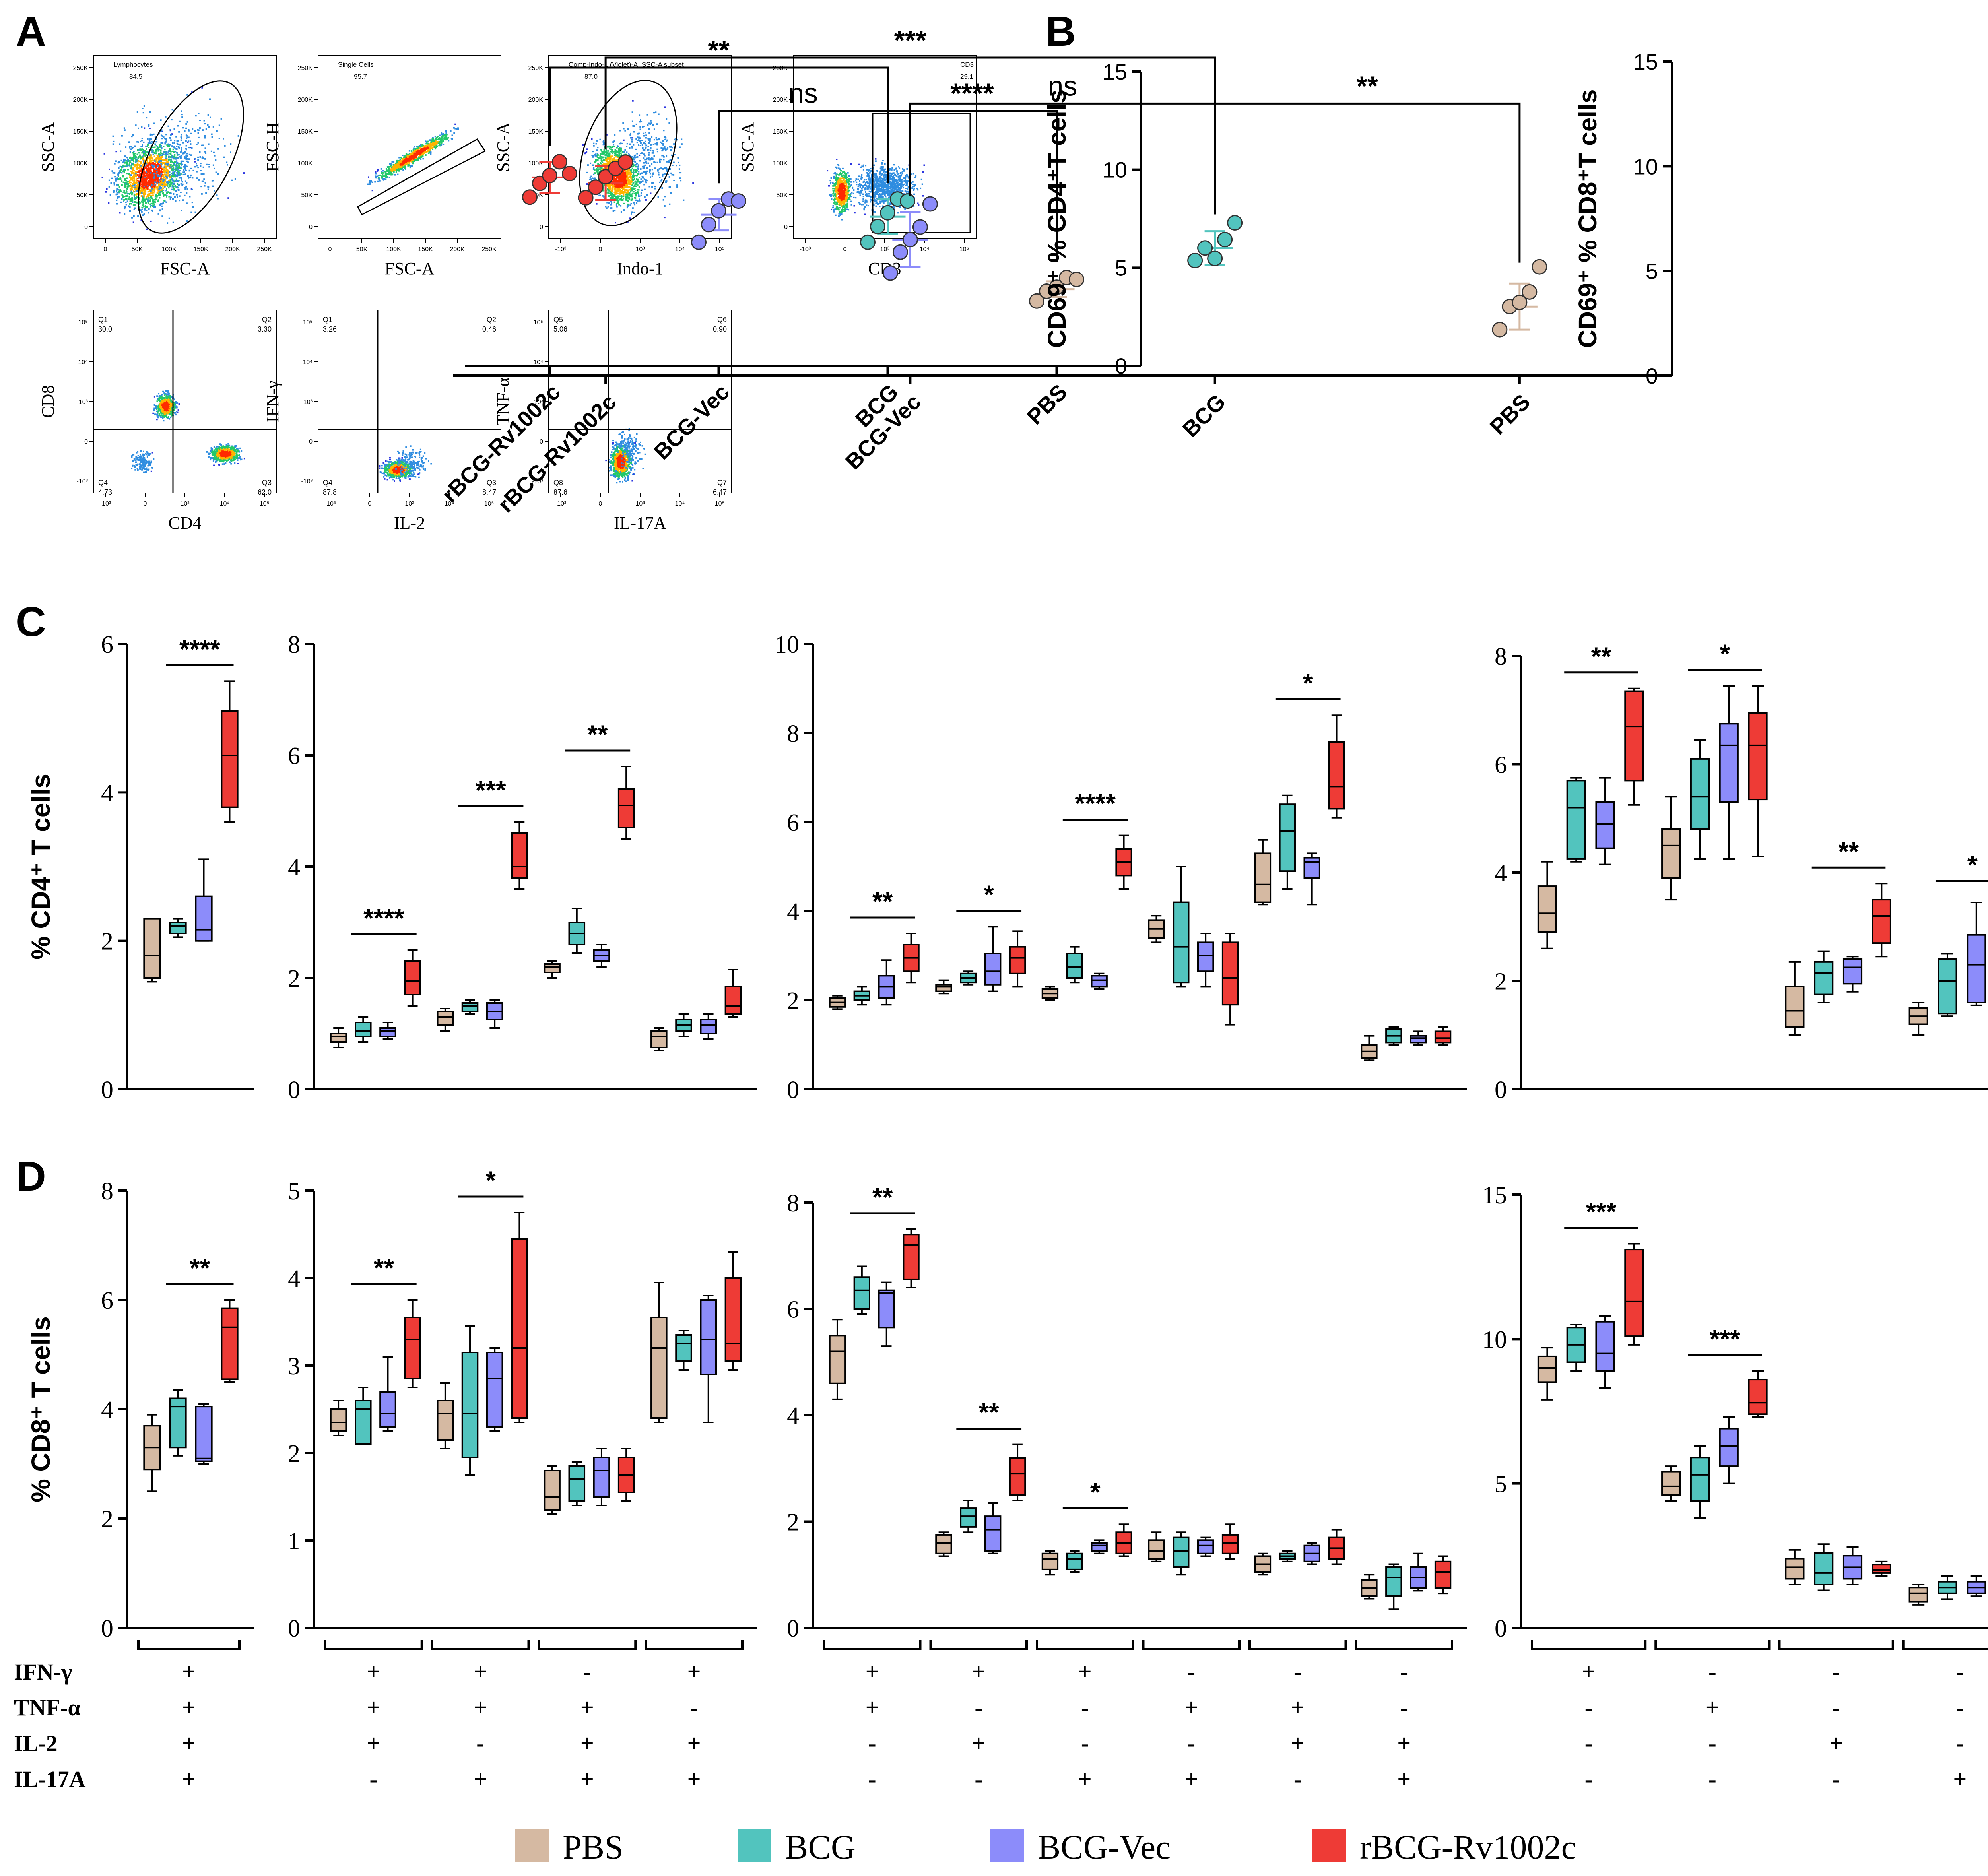  Describe the element at coordinates (640, 249) in the screenshot. I see `x-tick-label: 10³` at that location.